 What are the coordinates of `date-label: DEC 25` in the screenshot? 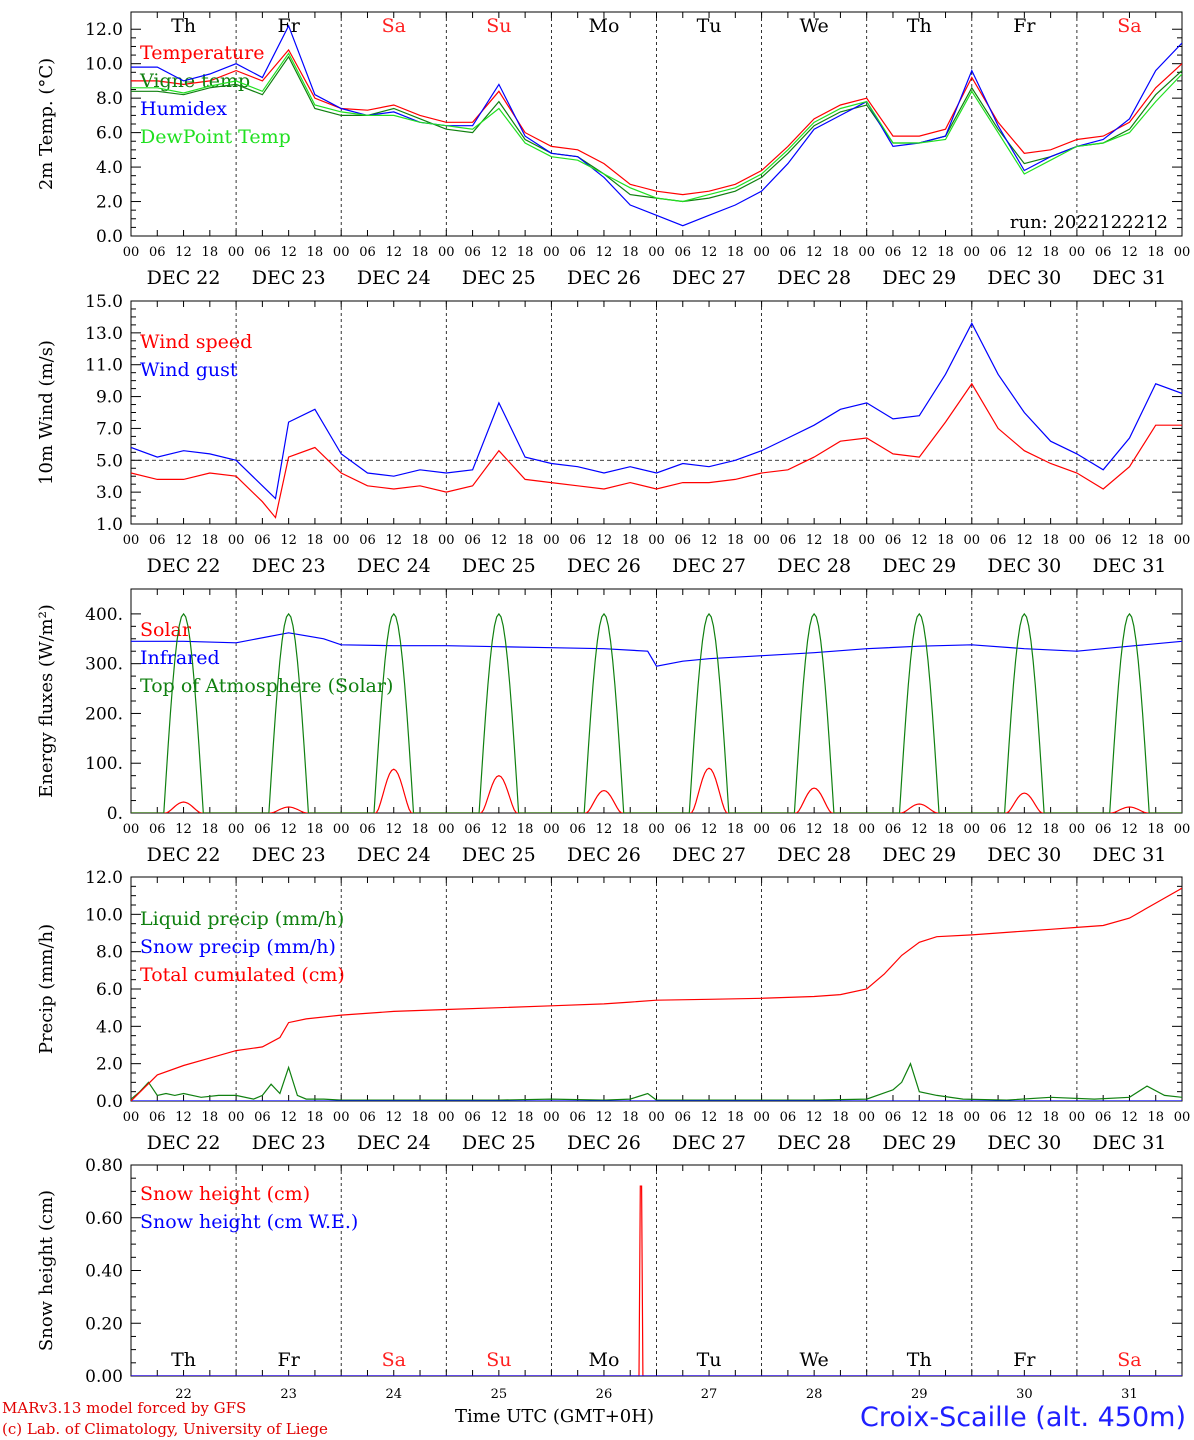 It's located at (499, 1143).